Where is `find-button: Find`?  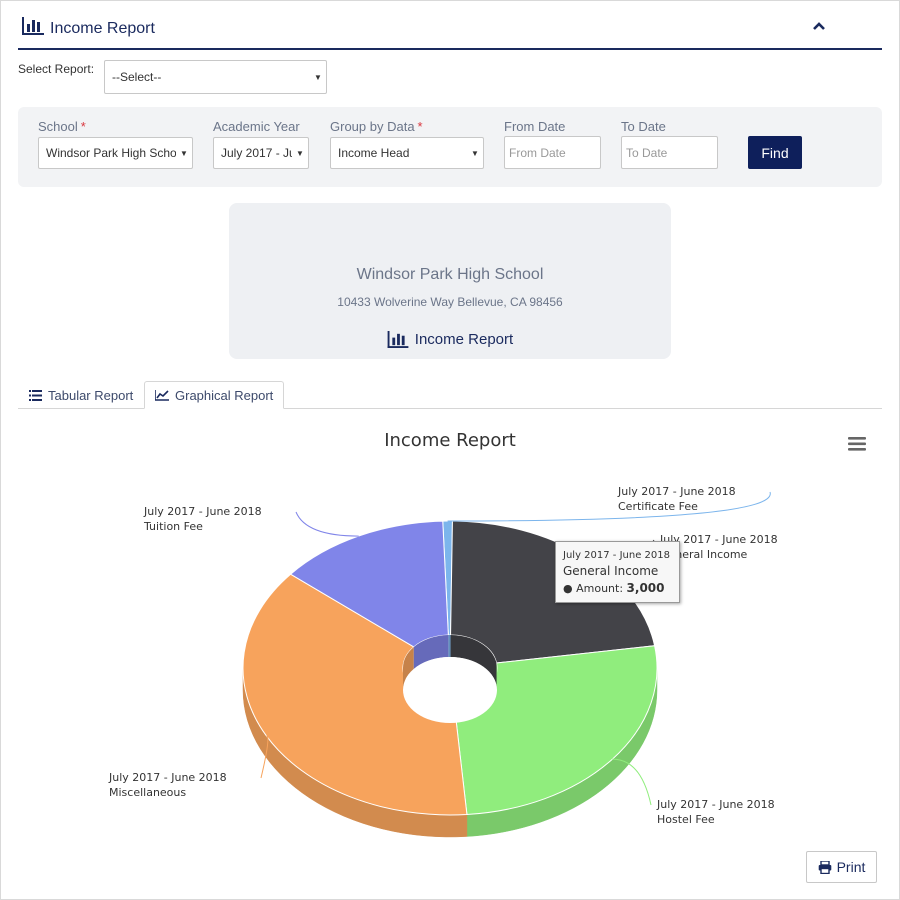
find-button: Find is located at coordinates (775, 152).